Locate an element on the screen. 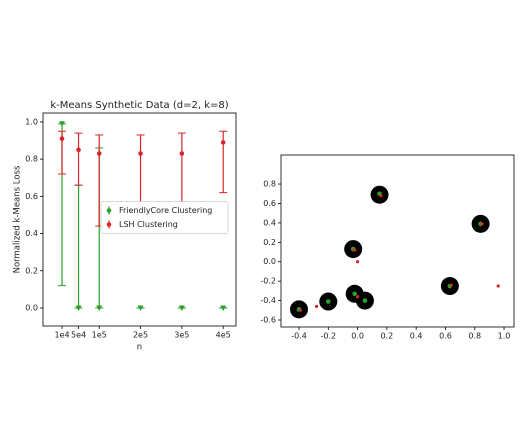 The height and width of the screenshot is (442, 530). x-tick-label: 1.0 is located at coordinates (504, 336).